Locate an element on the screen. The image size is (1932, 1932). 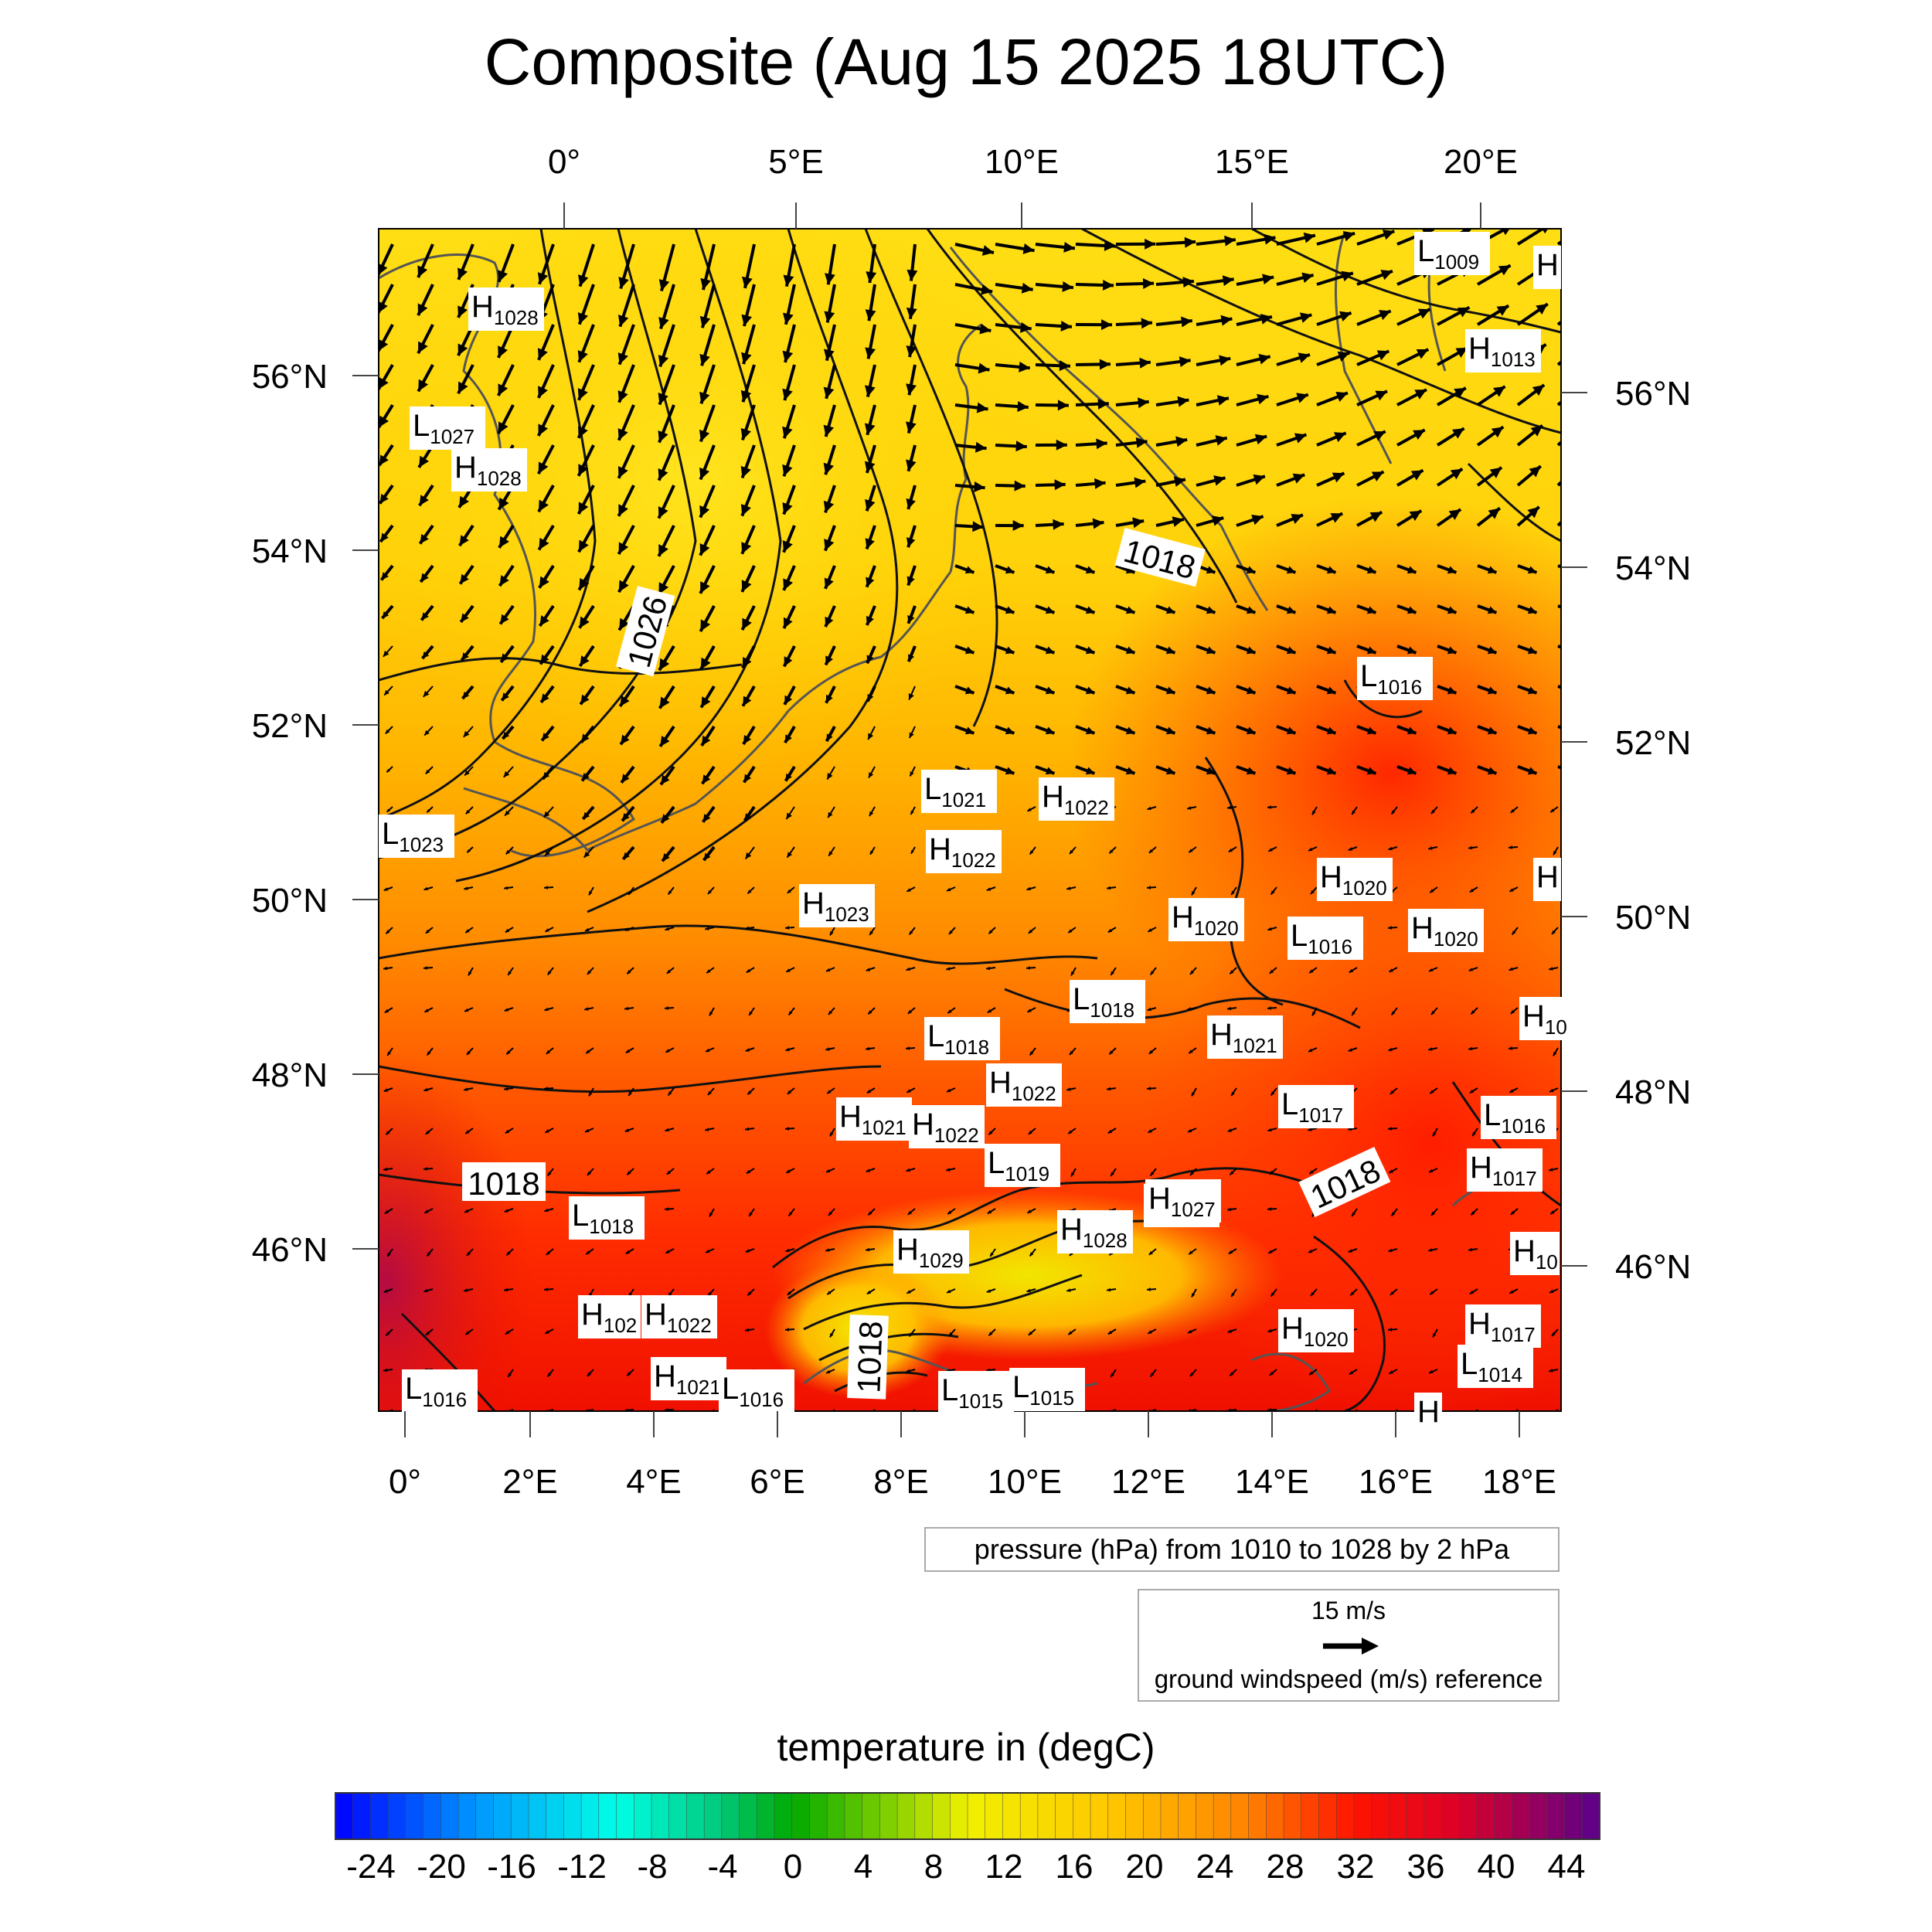
high-pressure-center: H is located at coordinates (1428, 1414).